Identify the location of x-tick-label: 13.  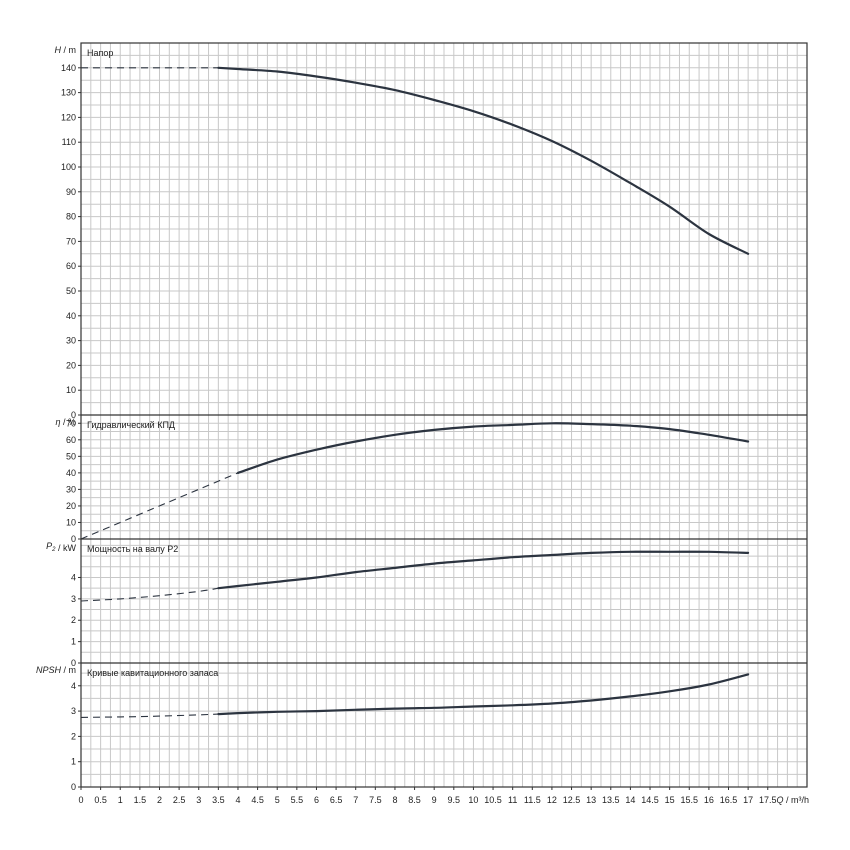
(591, 800).